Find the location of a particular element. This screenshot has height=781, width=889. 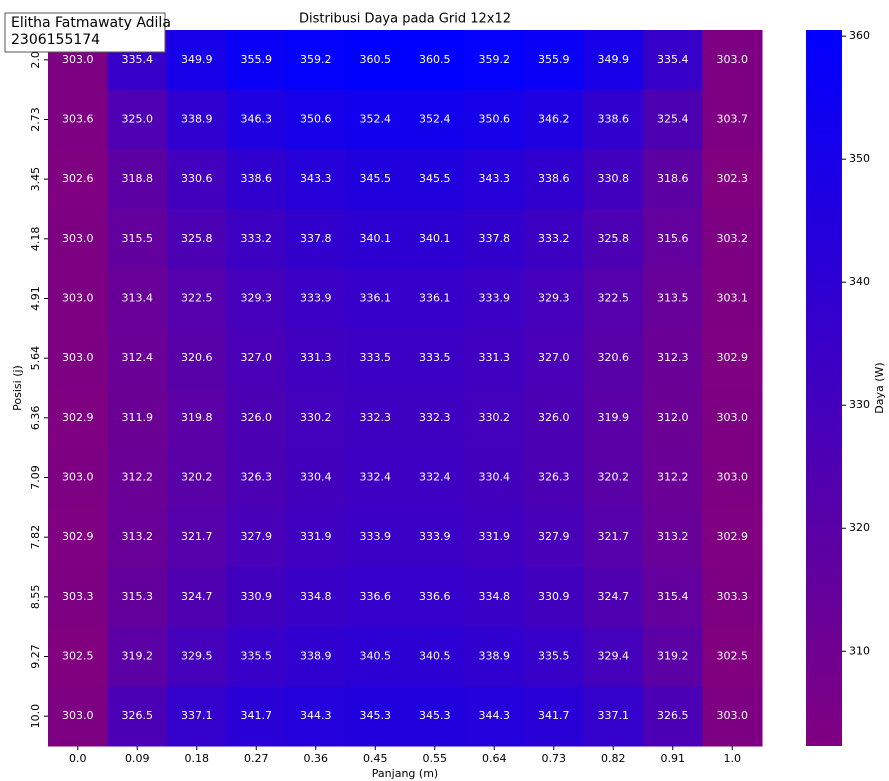

cell-label: 322.5 is located at coordinates (197, 298).